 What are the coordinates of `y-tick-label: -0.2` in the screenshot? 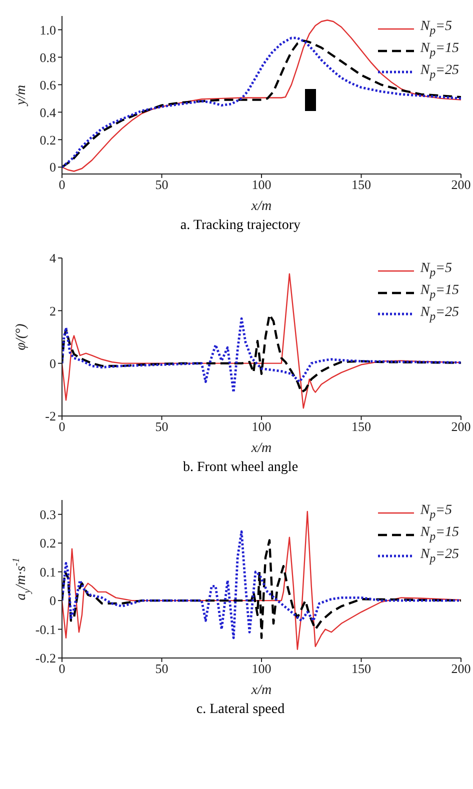 It's located at (45, 658).